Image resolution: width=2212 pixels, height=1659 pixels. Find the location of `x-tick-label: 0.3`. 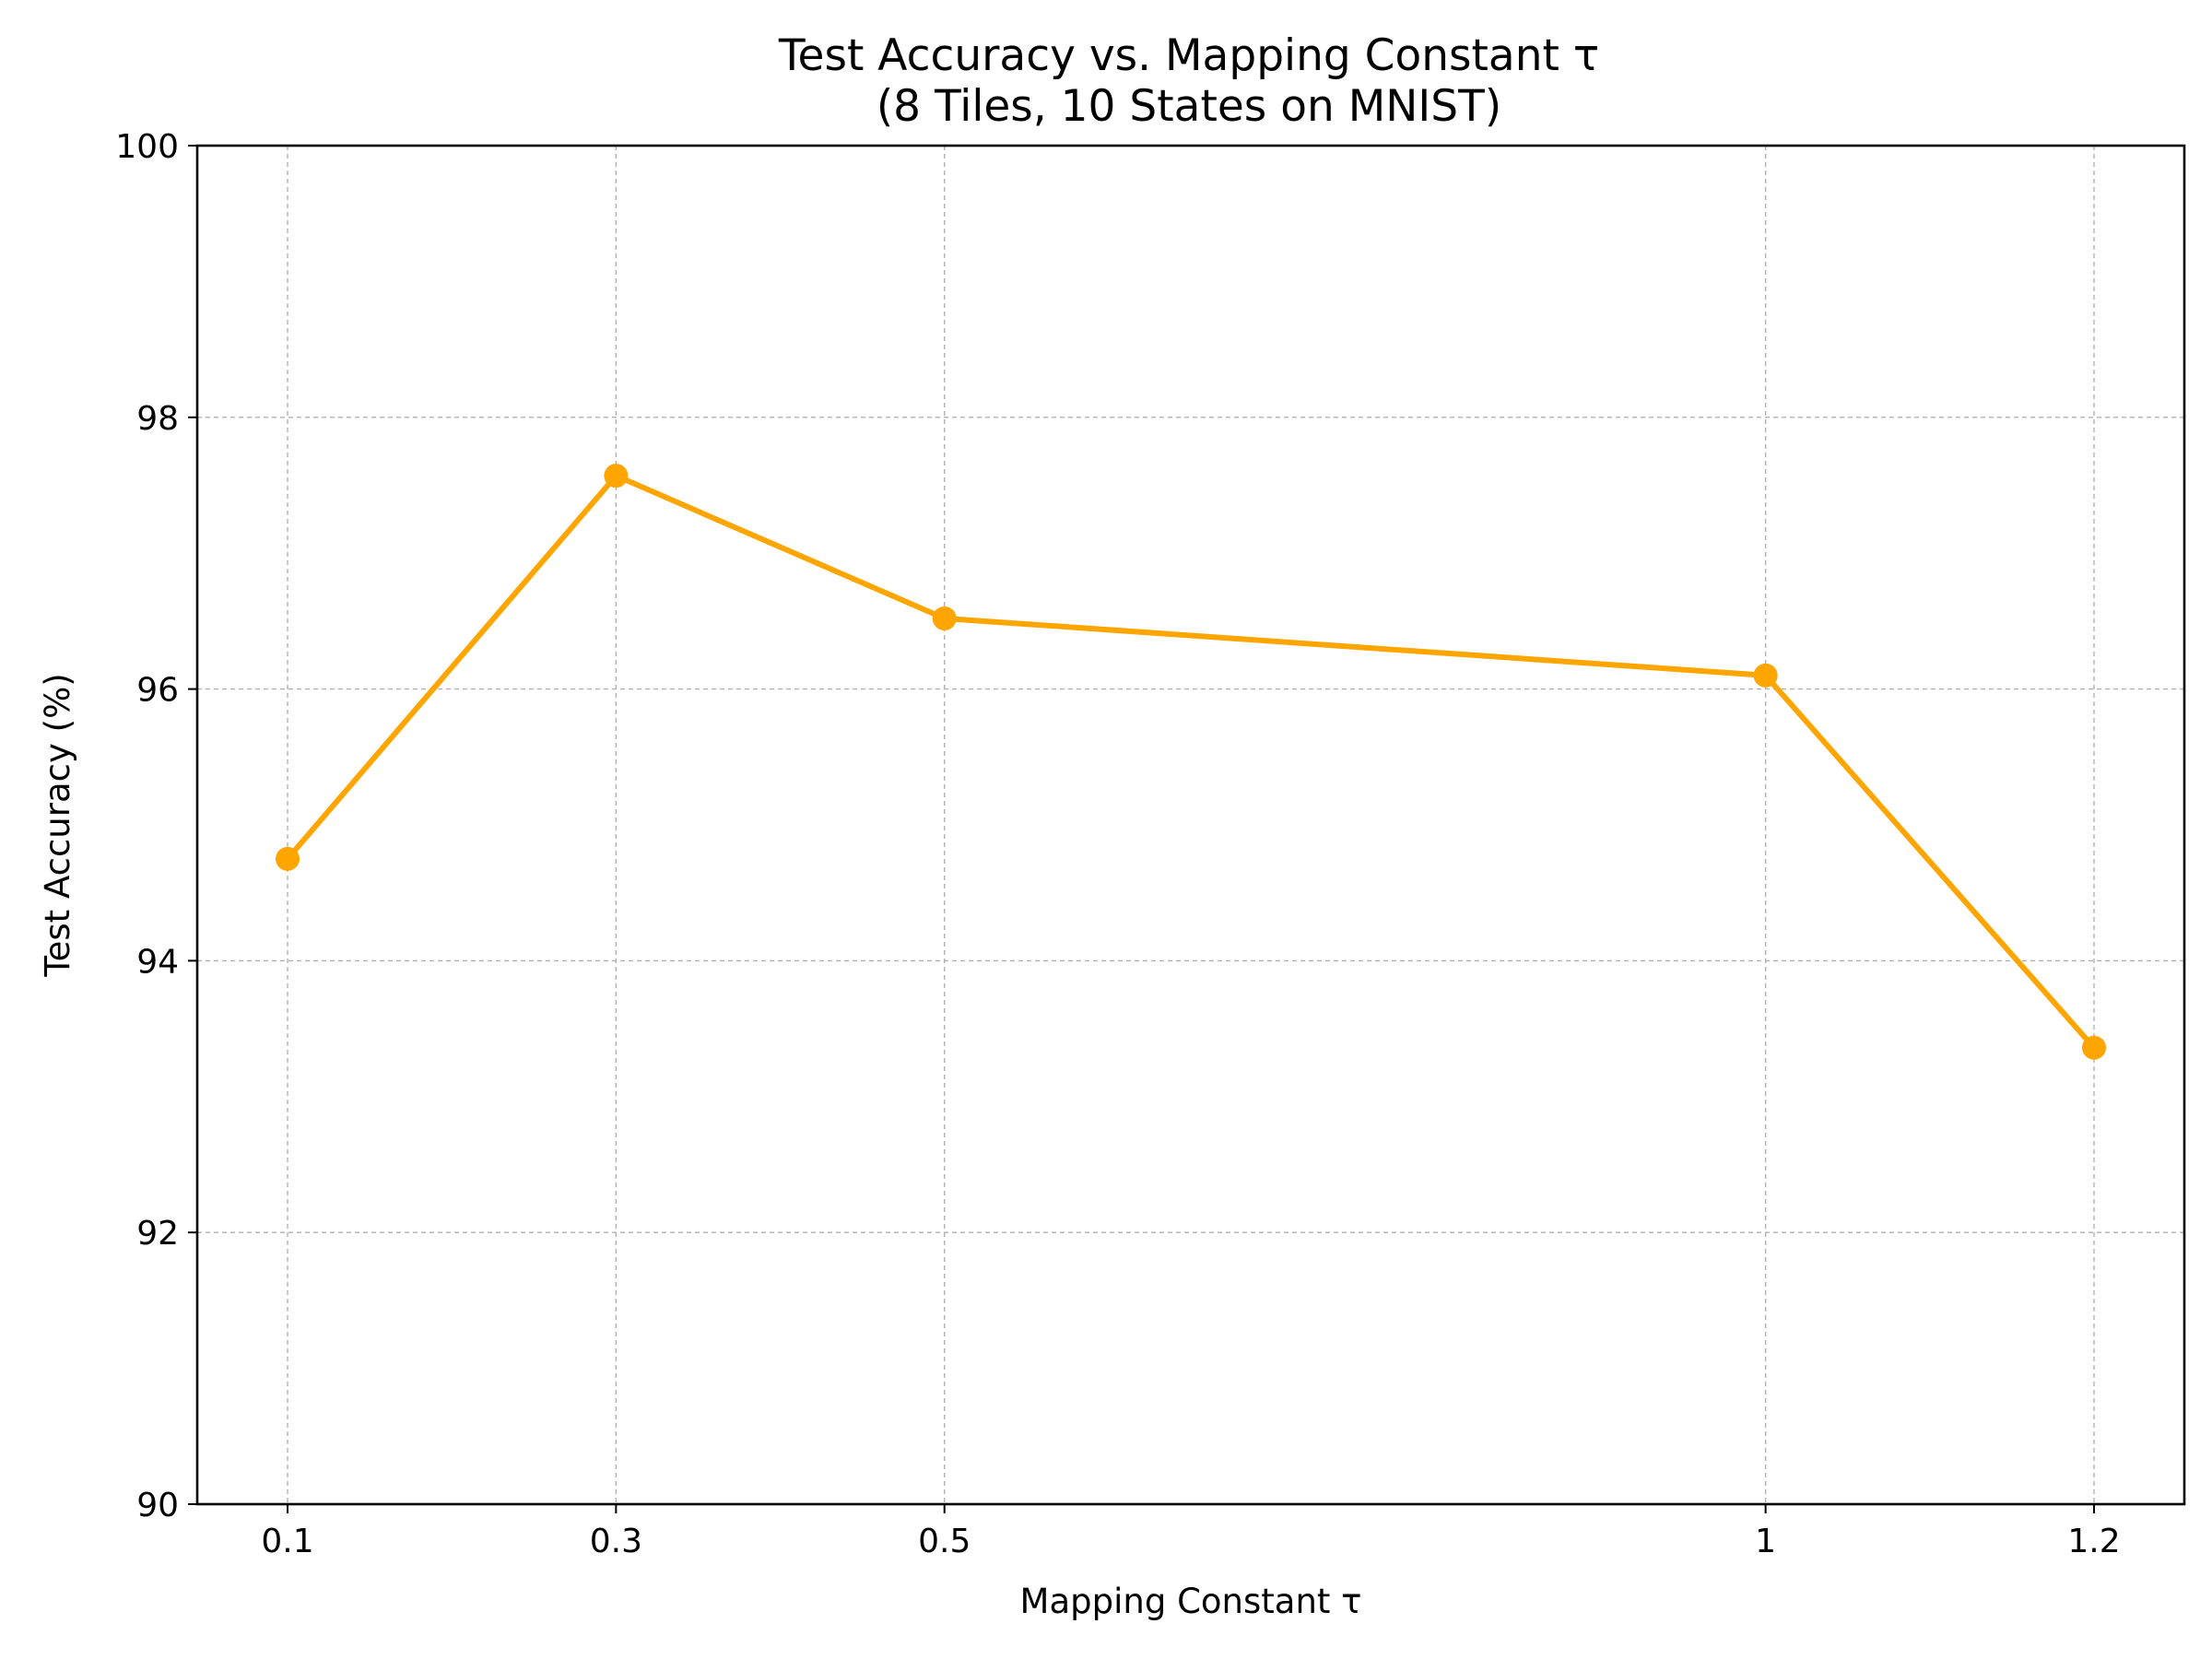

x-tick-label: 0.3 is located at coordinates (616, 1541).